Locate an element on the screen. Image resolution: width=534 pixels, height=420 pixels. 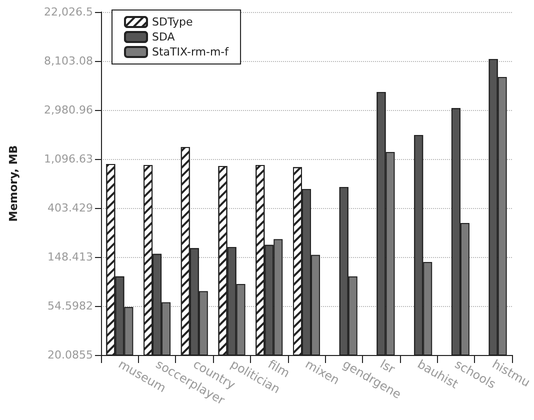
y-tick-label: 1,096.63 is located at coordinates (68, 159).